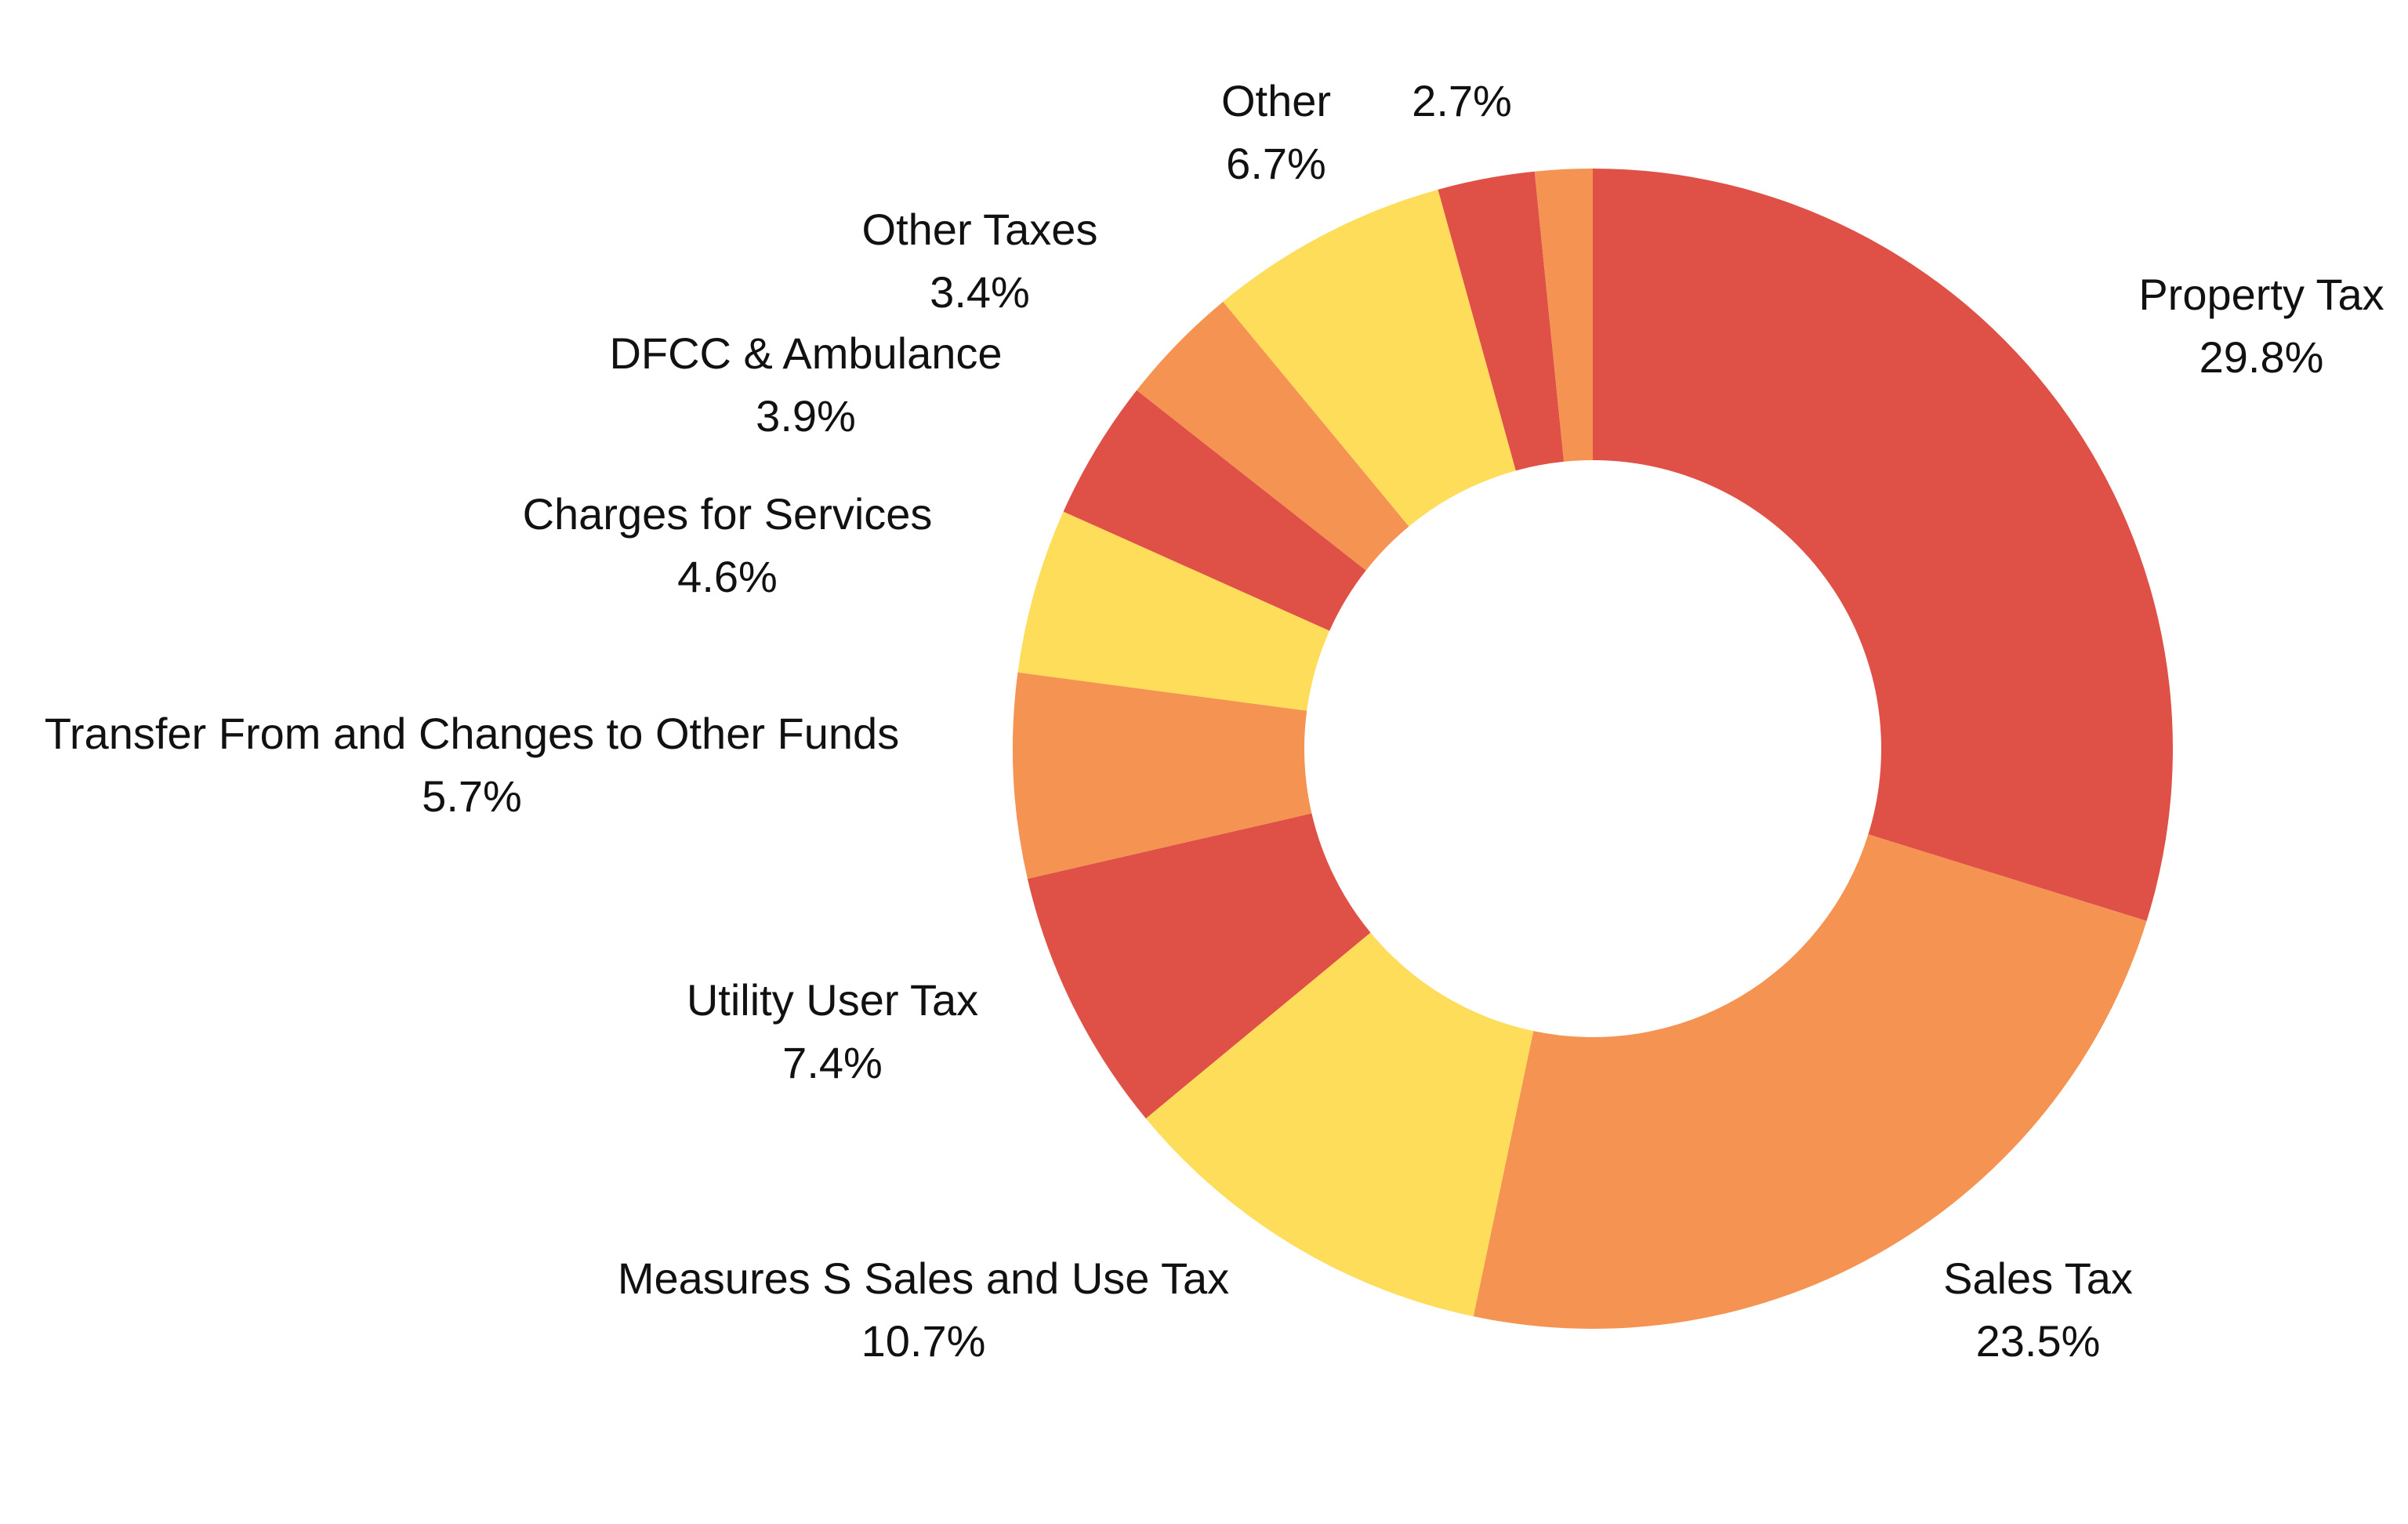 The width and height of the screenshot is (2408, 1524). I want to click on slice-label-percent: 2.7%, so click(1462, 100).